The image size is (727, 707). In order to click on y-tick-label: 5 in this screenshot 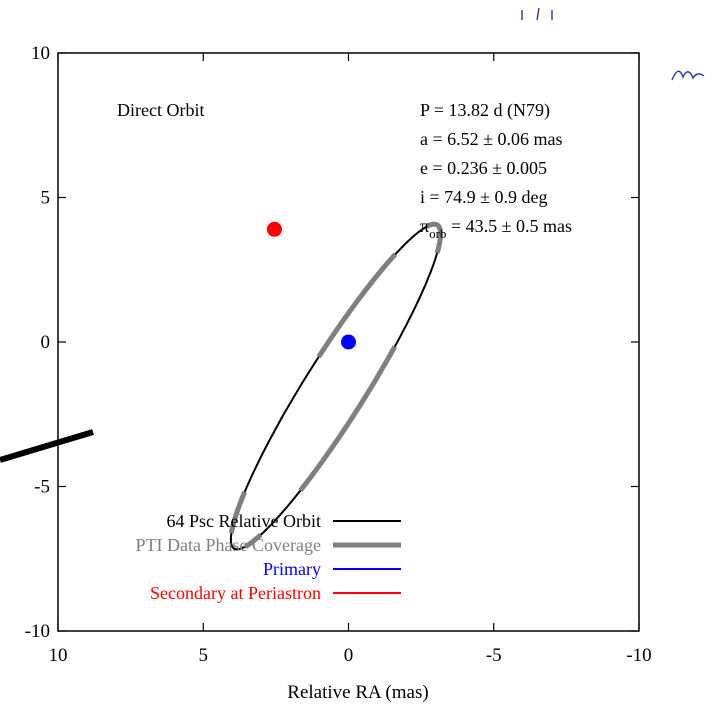, I will do `click(46, 198)`.